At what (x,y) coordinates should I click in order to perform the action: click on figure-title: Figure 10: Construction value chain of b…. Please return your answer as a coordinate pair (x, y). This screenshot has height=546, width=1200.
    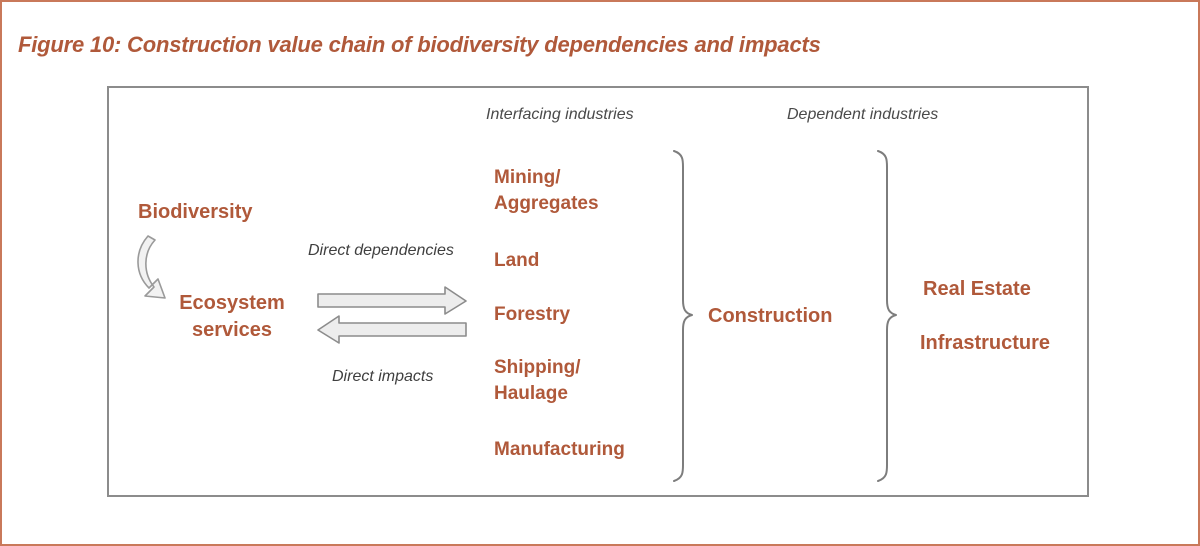
    Looking at the image, I should click on (419, 44).